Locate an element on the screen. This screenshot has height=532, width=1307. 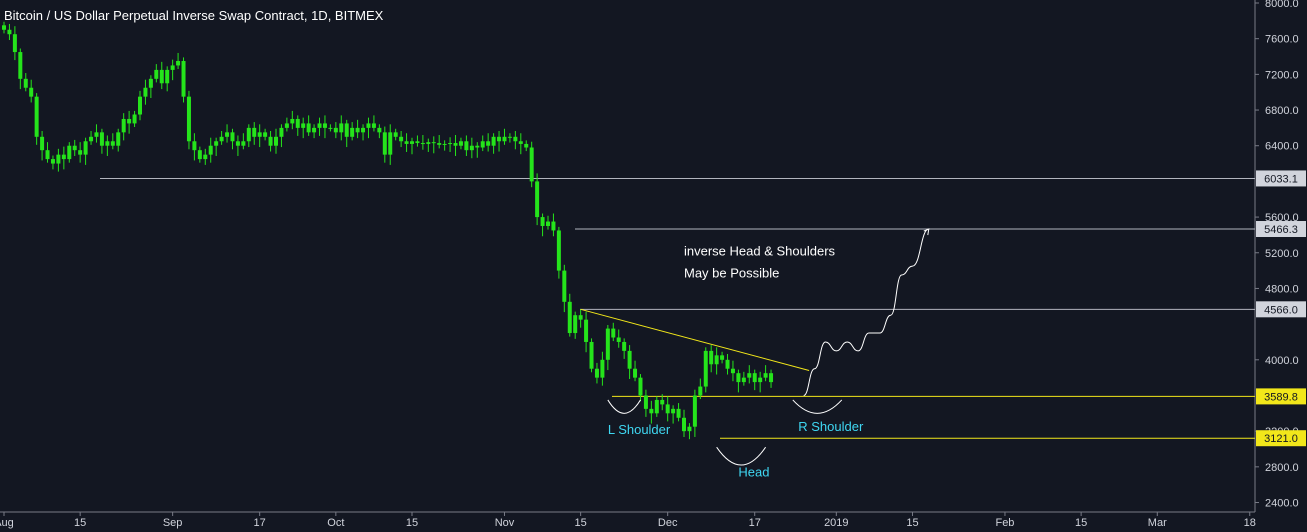
trendline is located at coordinates (695, 339).